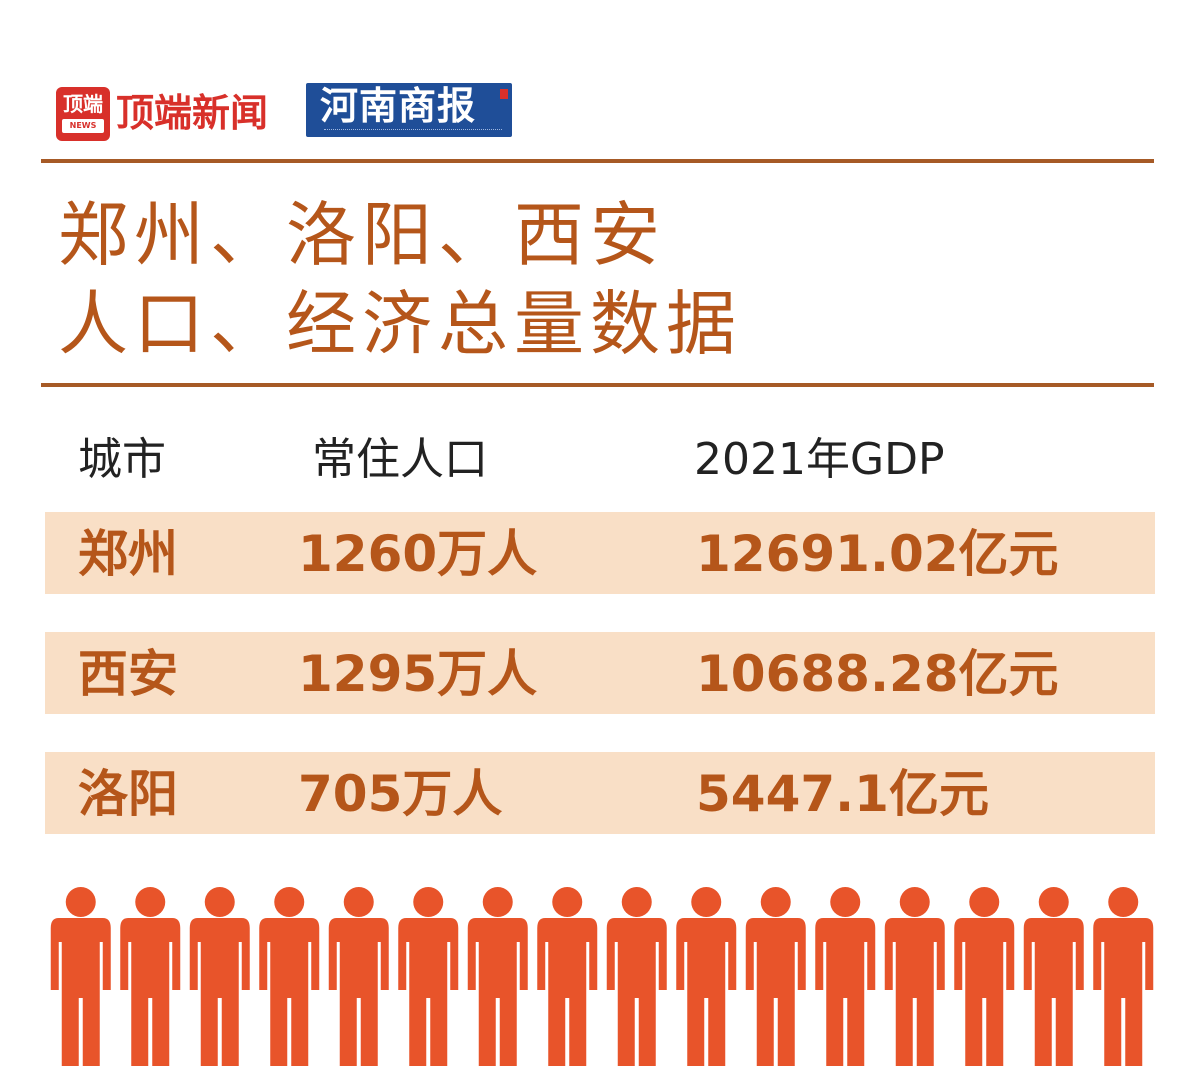 The image size is (1200, 1090). Describe the element at coordinates (877, 554) in the screenshot. I see `gdp-cell: 12691.02亿元` at that location.